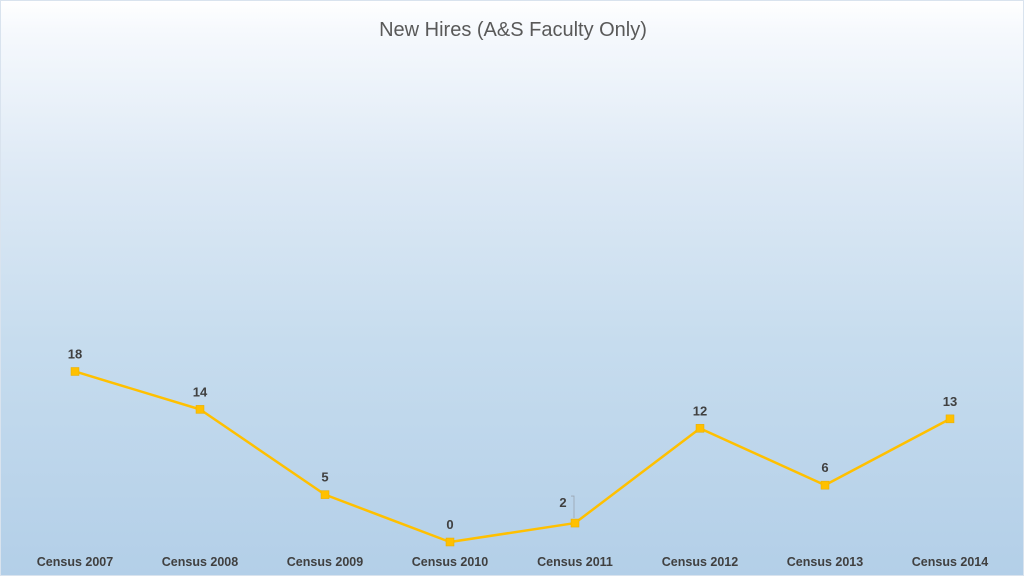  I want to click on leader-line, so click(573, 507).